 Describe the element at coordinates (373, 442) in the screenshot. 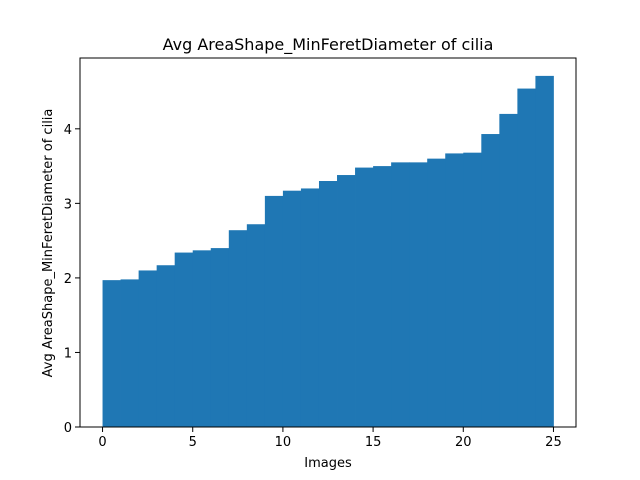

I see `x-tick-label: 15` at that location.